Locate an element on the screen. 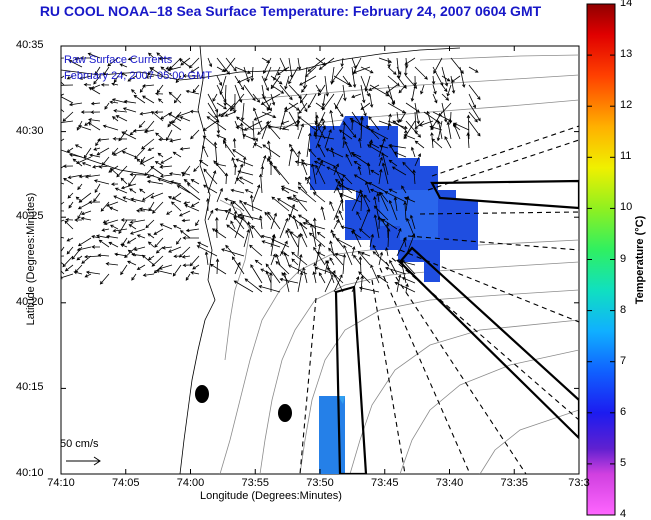 This screenshot has width=651, height=520. colorbar-tick-label: 6 is located at coordinates (623, 411).